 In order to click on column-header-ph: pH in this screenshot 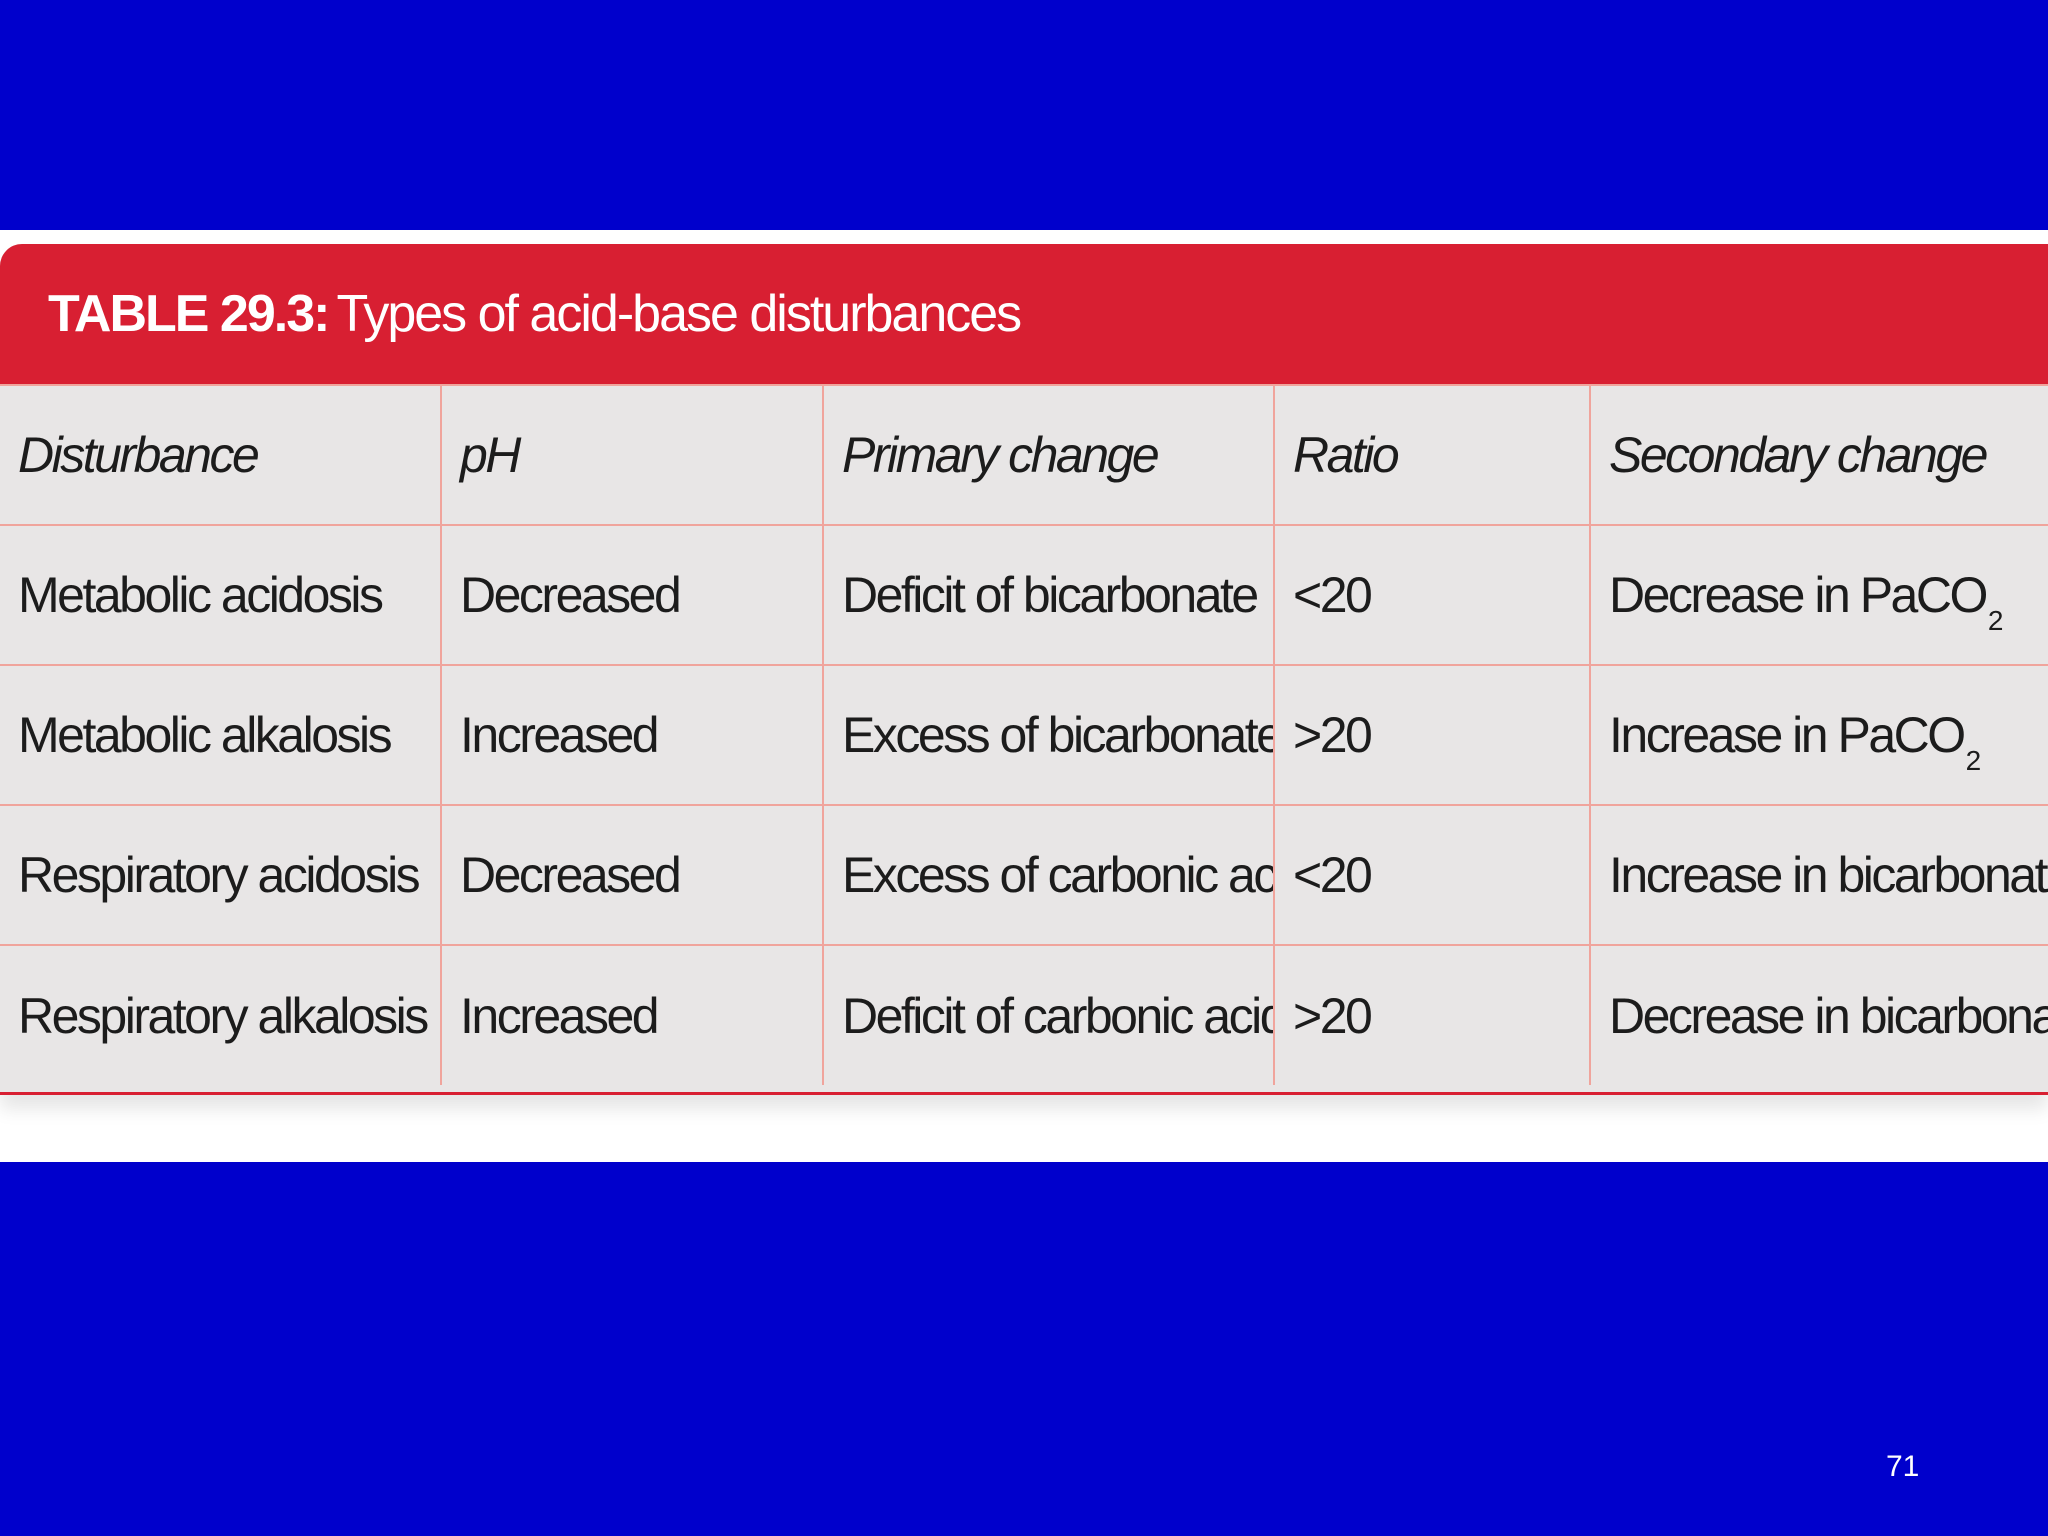, I will do `click(631, 454)`.